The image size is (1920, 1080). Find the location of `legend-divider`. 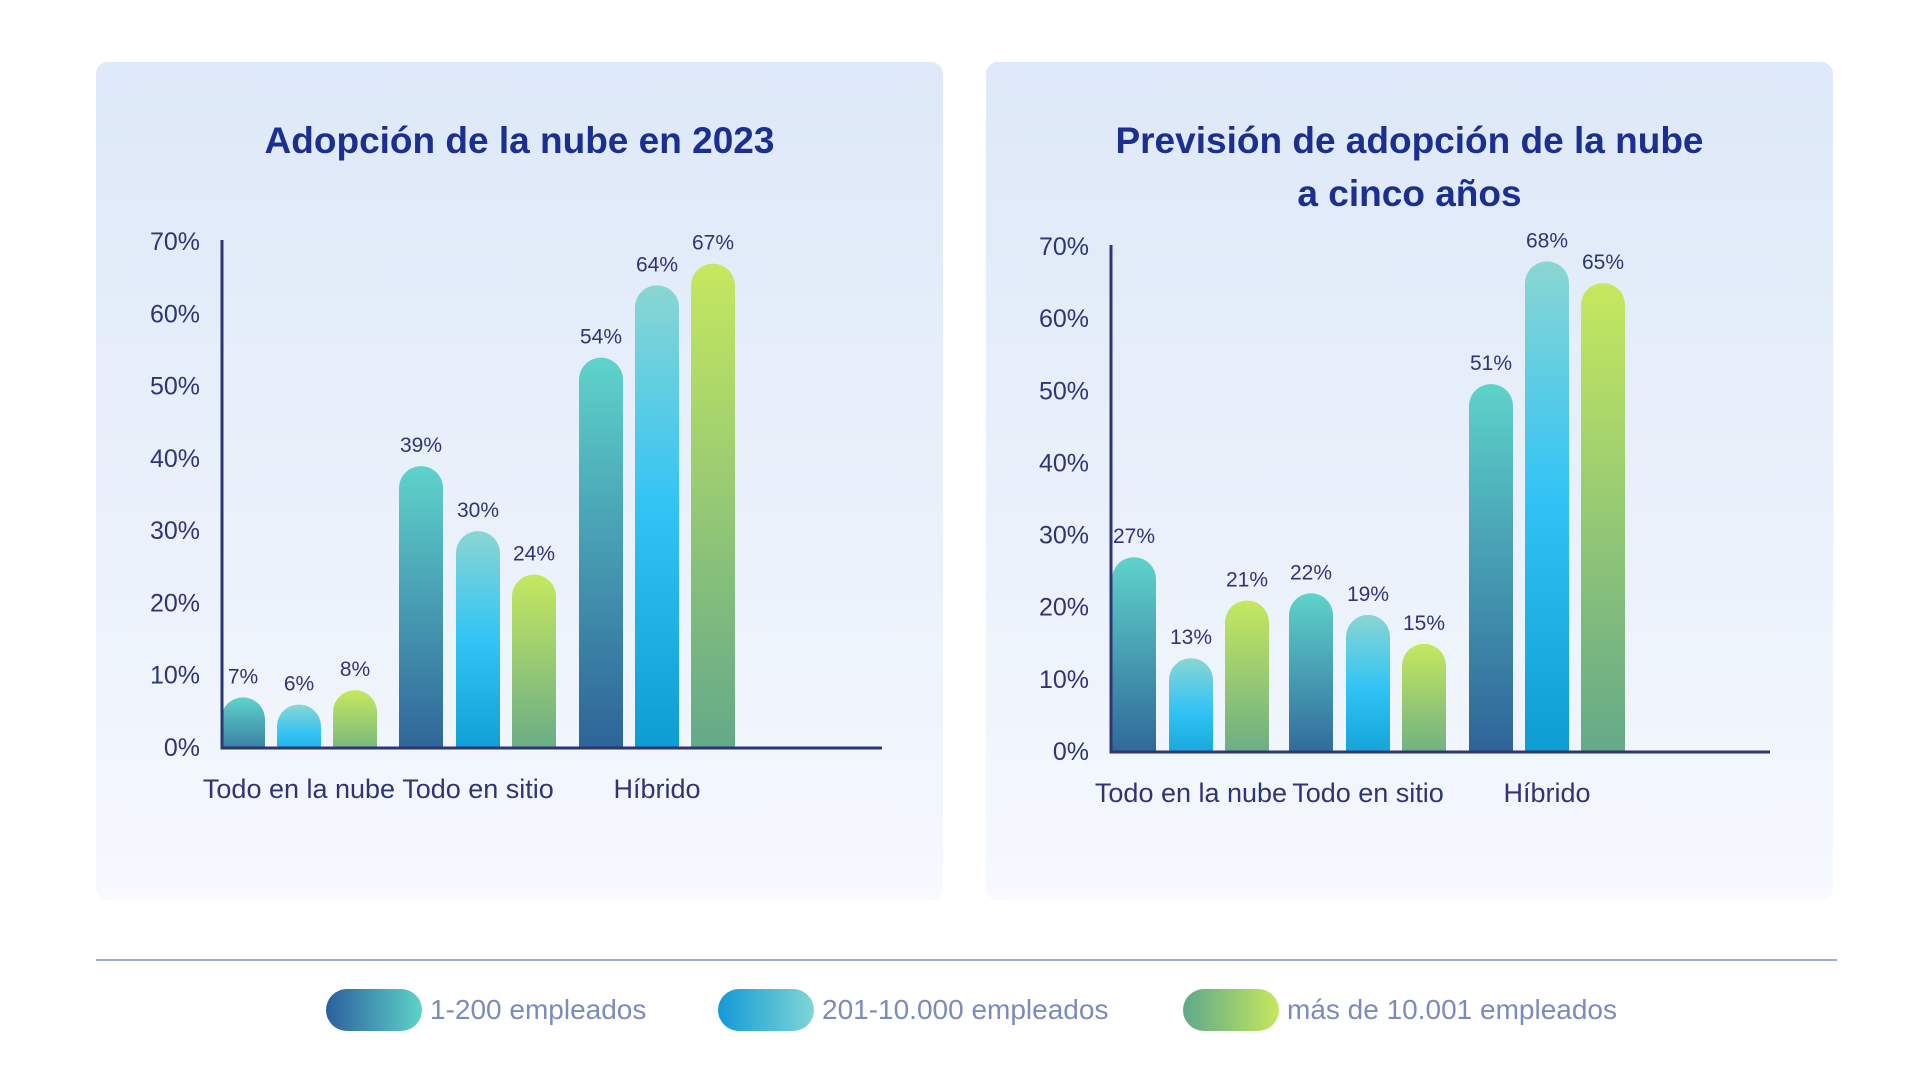

legend-divider is located at coordinates (966, 960).